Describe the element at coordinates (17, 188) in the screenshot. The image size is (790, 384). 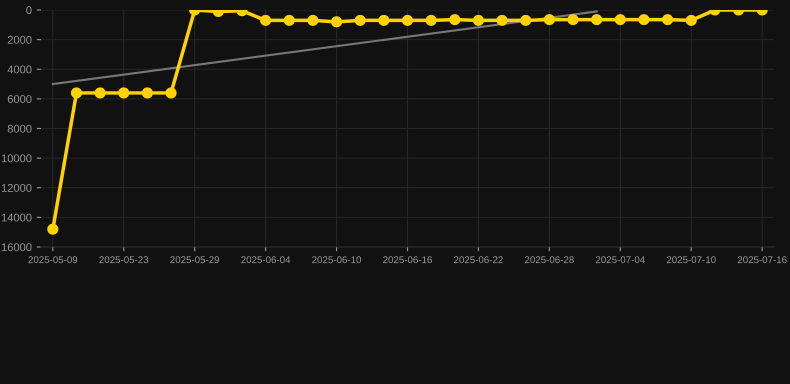
I see `y-tick-label: 12000` at that location.